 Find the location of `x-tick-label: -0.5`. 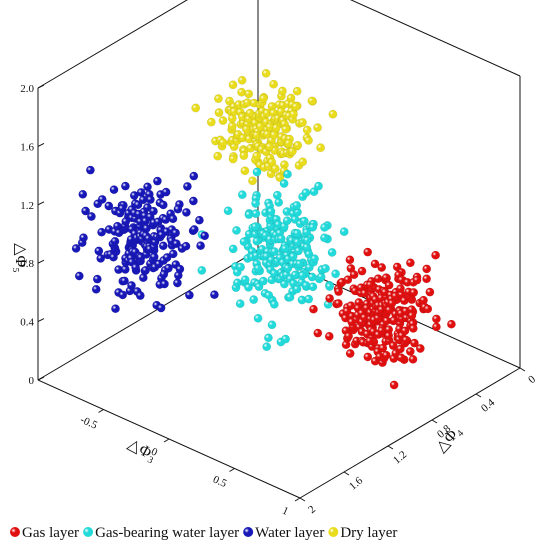

x-tick-label: -0.5 is located at coordinates (88, 423).